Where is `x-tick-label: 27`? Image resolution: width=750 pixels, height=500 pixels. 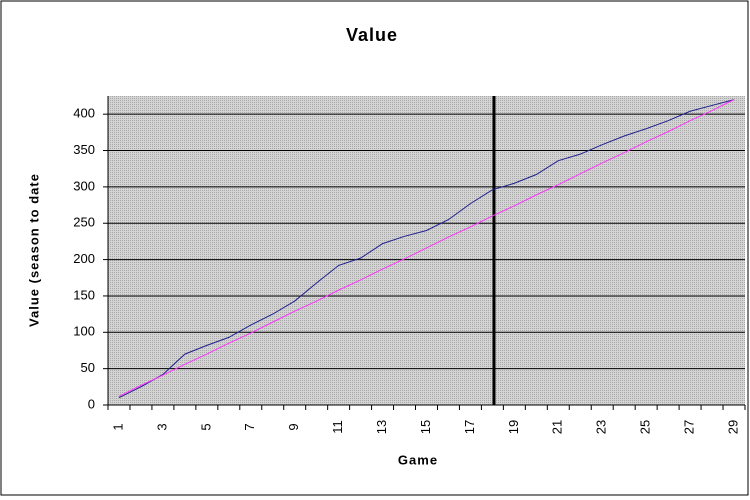
x-tick-label: 27 is located at coordinates (689, 427).